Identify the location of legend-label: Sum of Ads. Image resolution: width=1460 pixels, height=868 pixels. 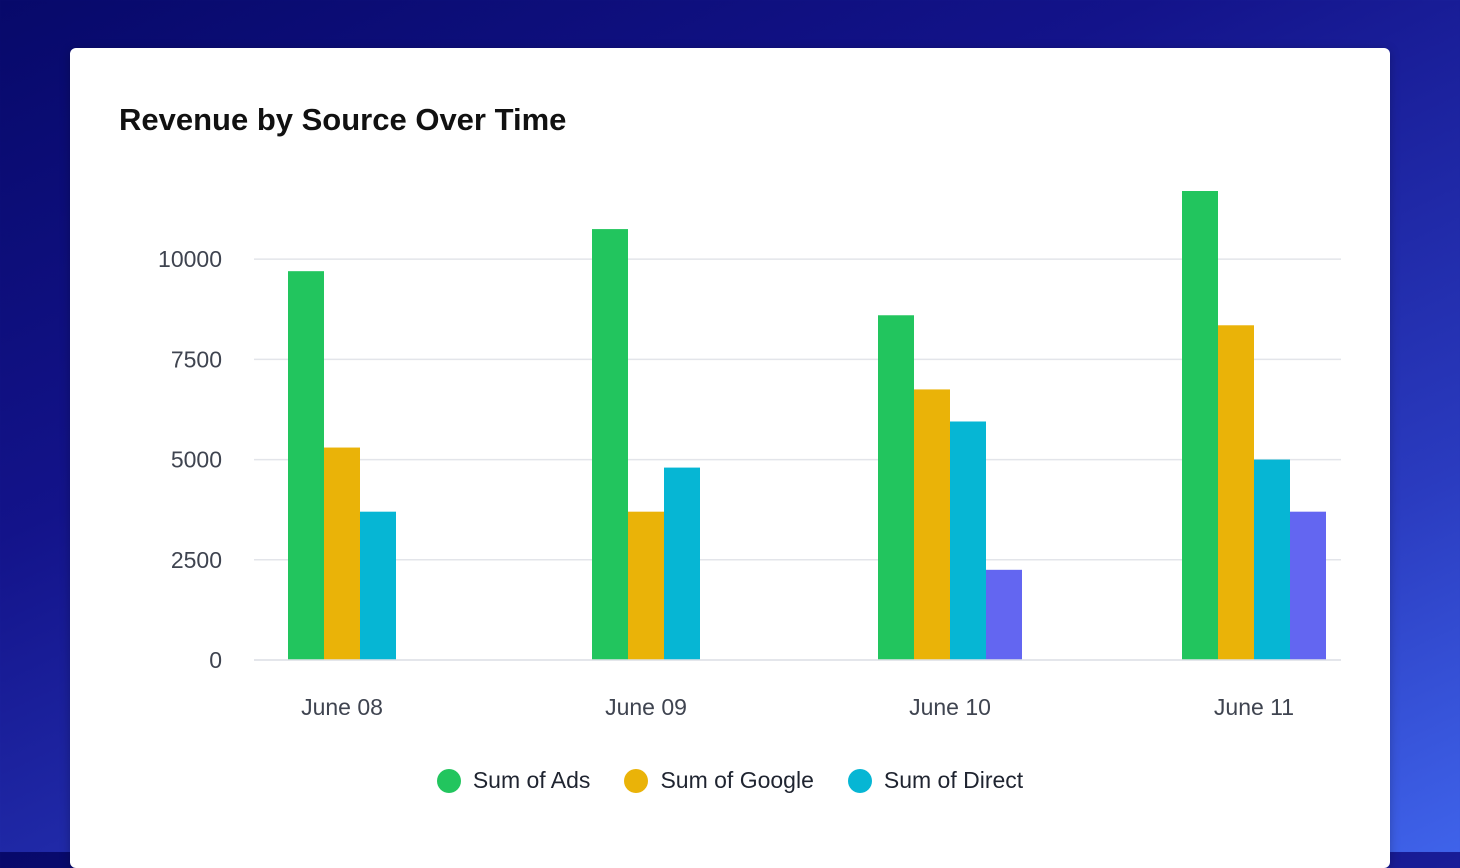
(531, 780).